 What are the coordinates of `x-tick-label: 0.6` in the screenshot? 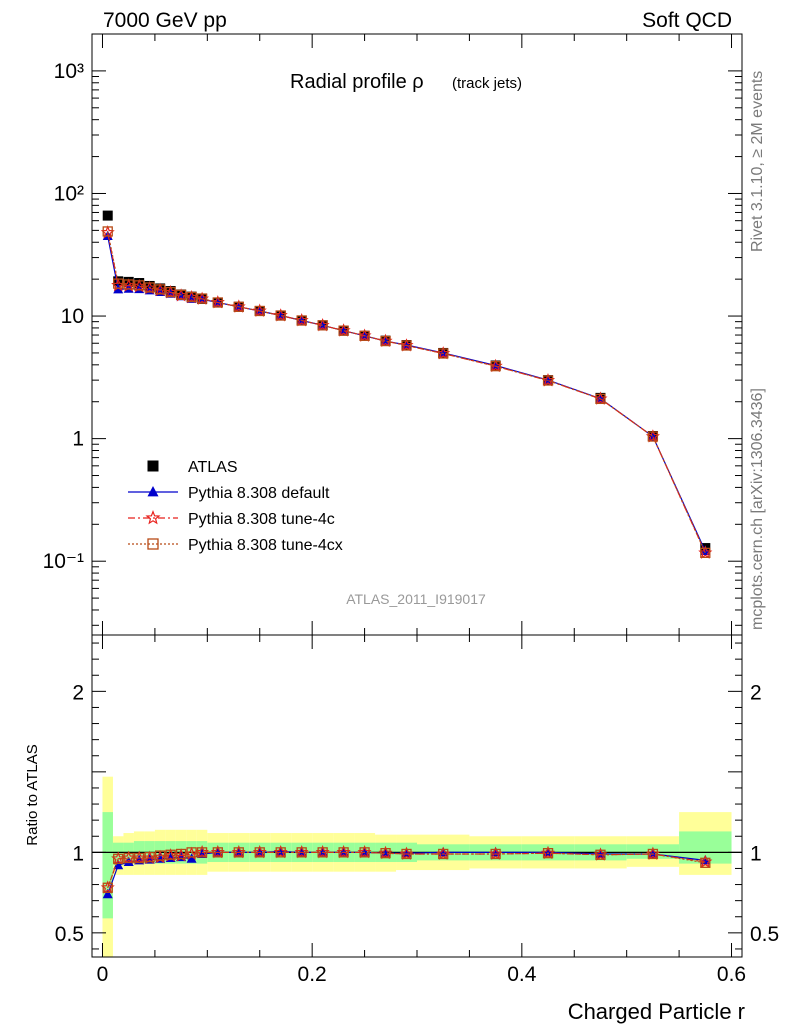 It's located at (731, 974).